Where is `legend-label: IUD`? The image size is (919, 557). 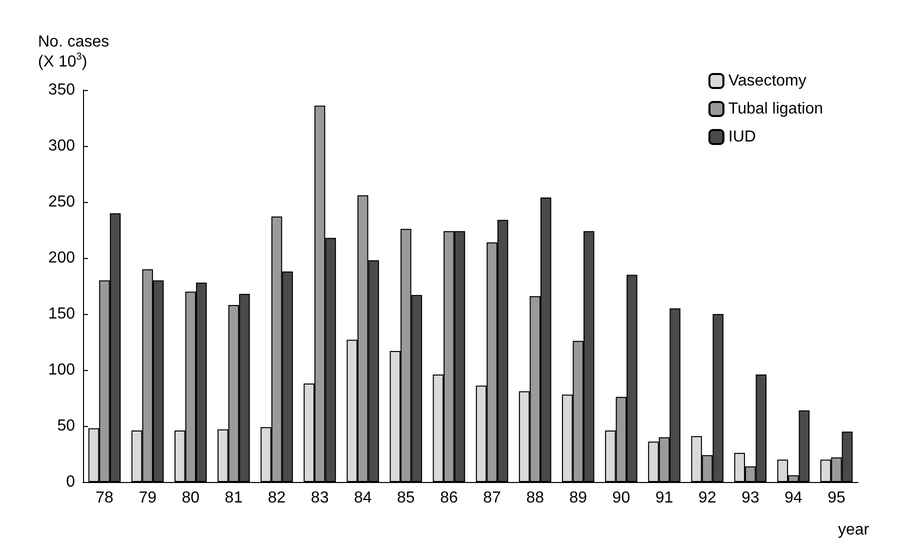 legend-label: IUD is located at coordinates (742, 137).